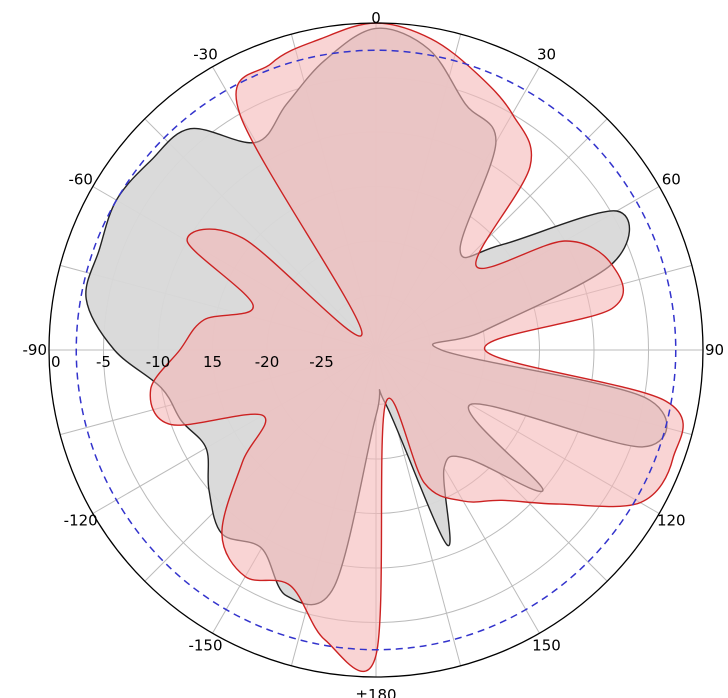 This screenshot has height=698, width=728. Describe the element at coordinates (546, 645) in the screenshot. I see `angle-tick-label: 150` at that location.